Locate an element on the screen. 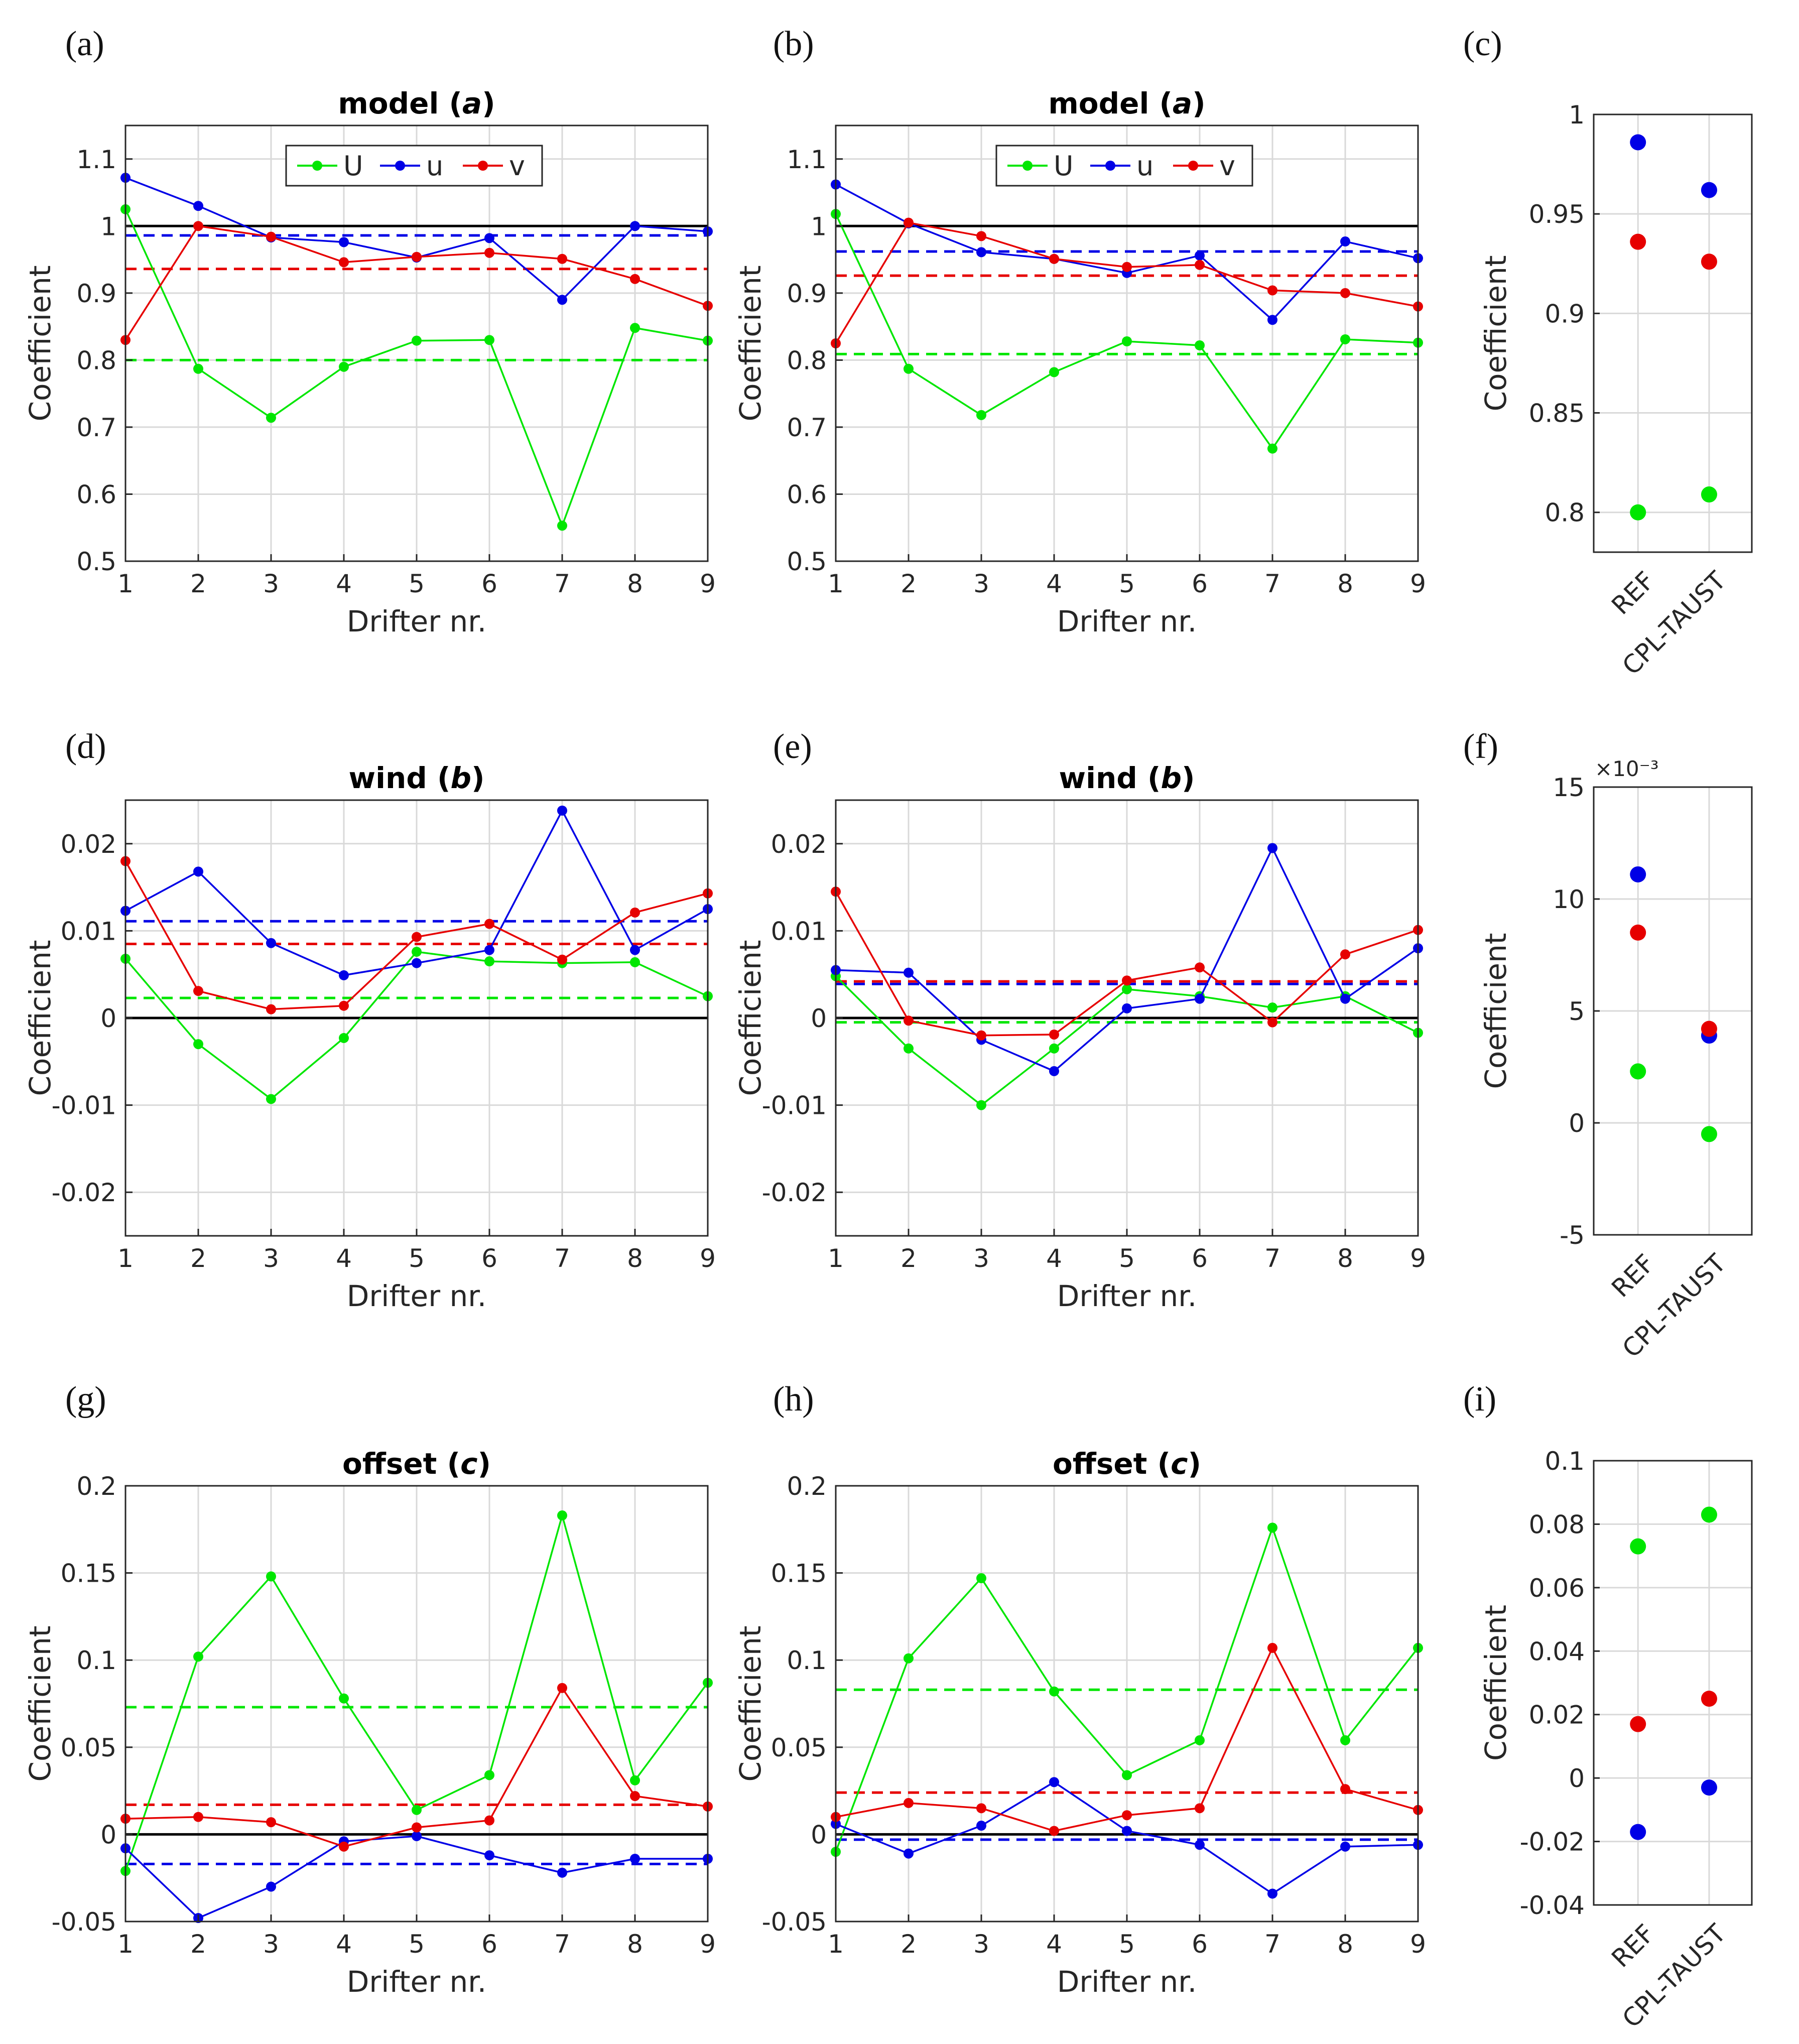 This screenshot has width=1799, height=2044. legend-marker-u is located at coordinates (400, 166).